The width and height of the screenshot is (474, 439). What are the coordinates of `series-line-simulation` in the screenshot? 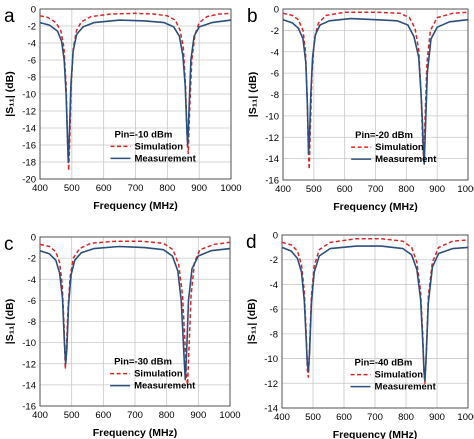 It's located at (135, 92).